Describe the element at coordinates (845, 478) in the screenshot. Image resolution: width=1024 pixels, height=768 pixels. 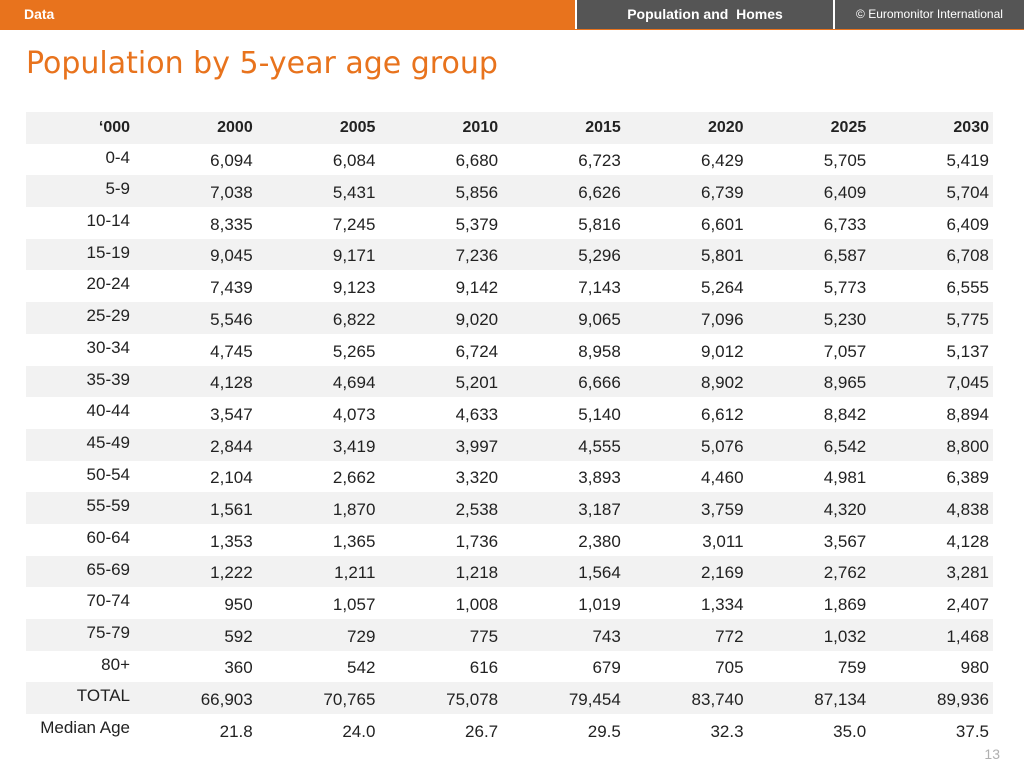
I see `table-cell: 4,981` at that location.